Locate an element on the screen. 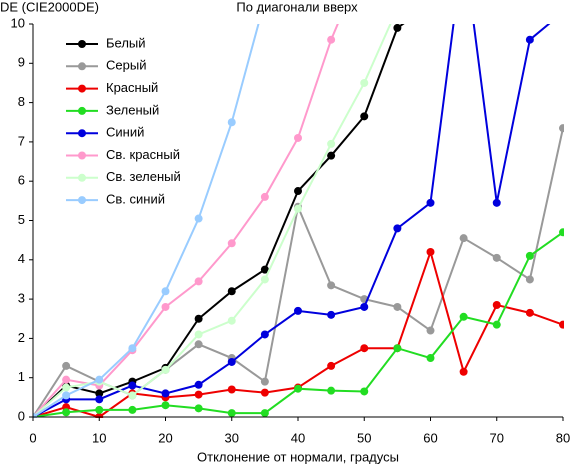 This screenshot has height=468, width=571. y-tick-label: 10 is located at coordinates (18, 22).